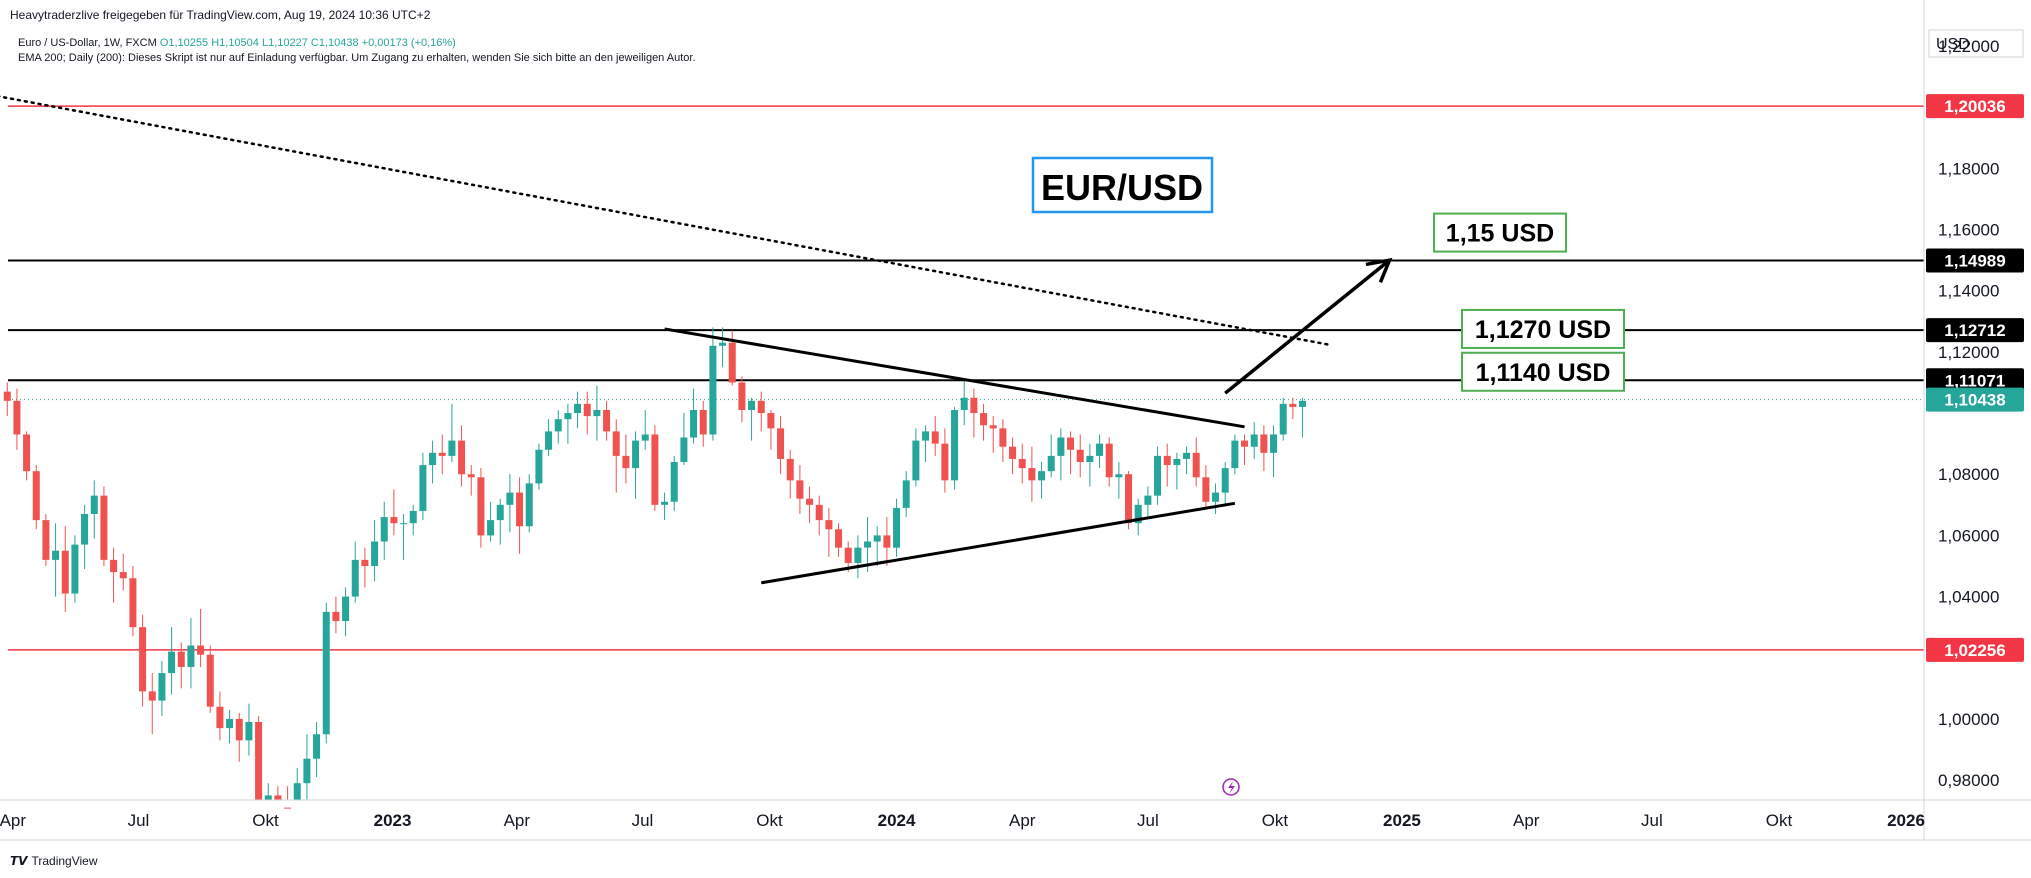  Describe the element at coordinates (19, 861) in the screenshot. I see `tradingview-logo-icon: 𝙏𝙑` at that location.